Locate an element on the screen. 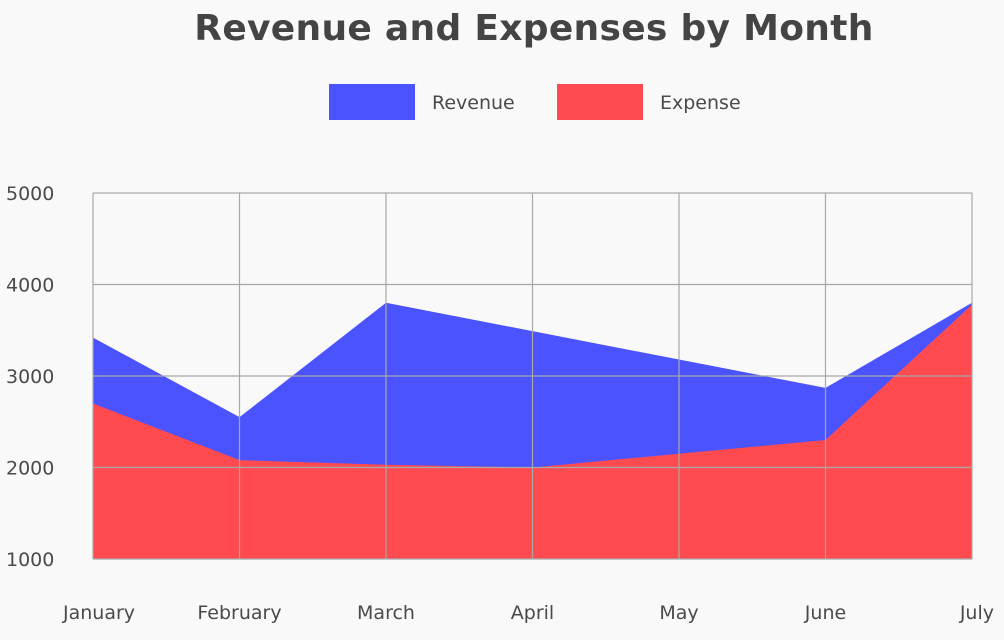  x-tick-label-march: March is located at coordinates (386, 613).